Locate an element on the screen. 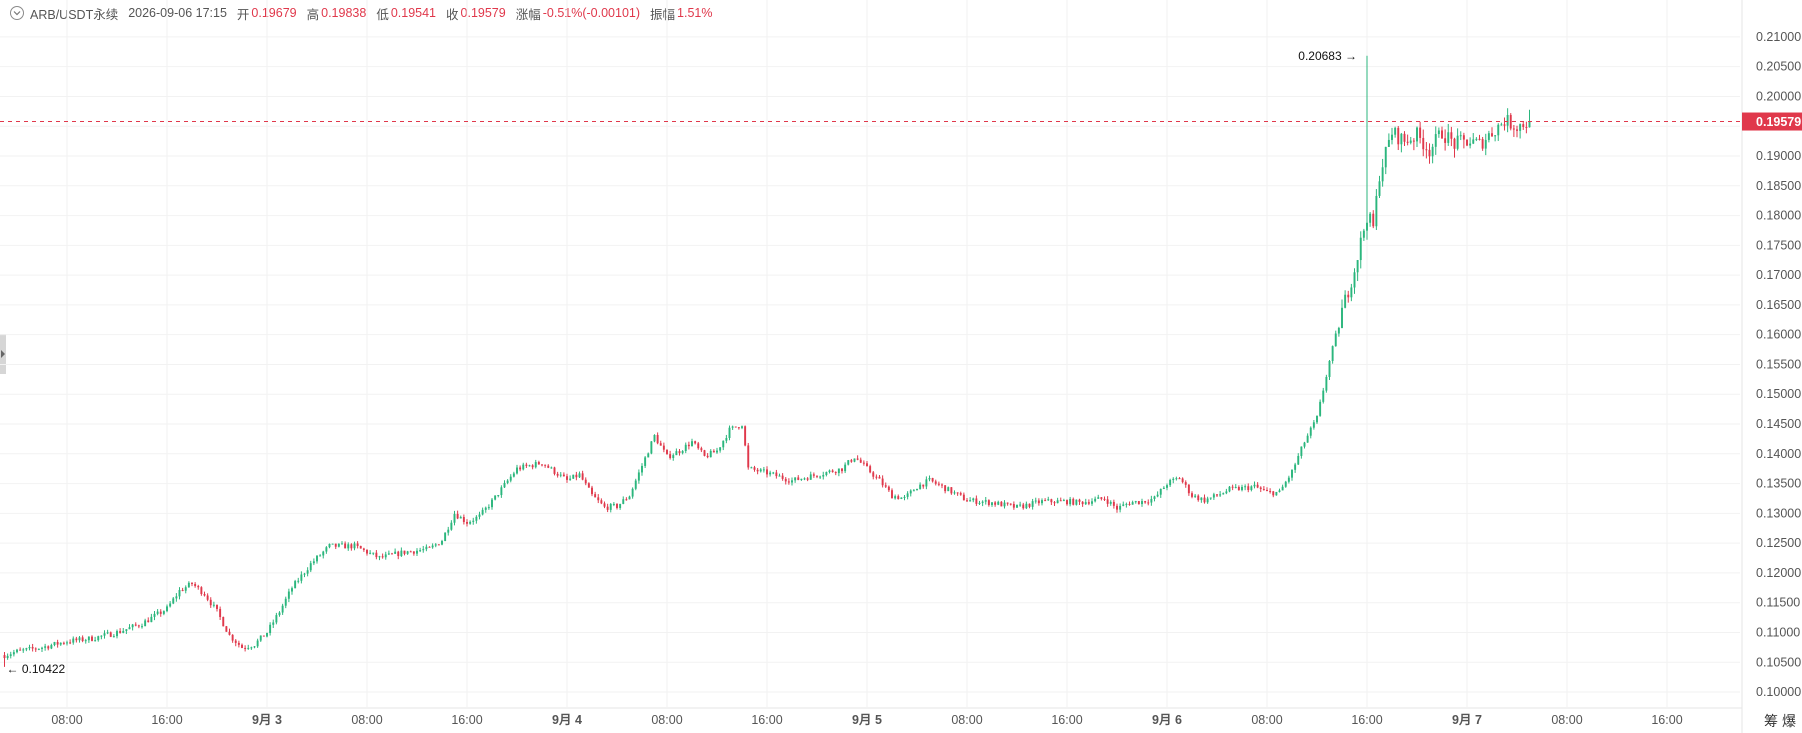 The width and height of the screenshot is (1802, 733). price-tick-label: 0.15000 is located at coordinates (1778, 394).